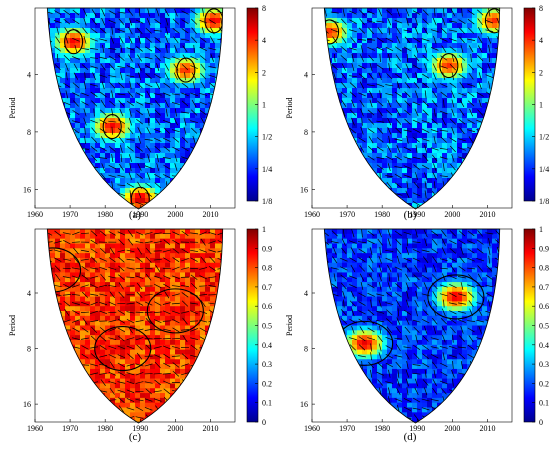 The image size is (550, 454). What do you see at coordinates (452, 214) in the screenshot?
I see `x-tick-label: 2000` at bounding box center [452, 214].